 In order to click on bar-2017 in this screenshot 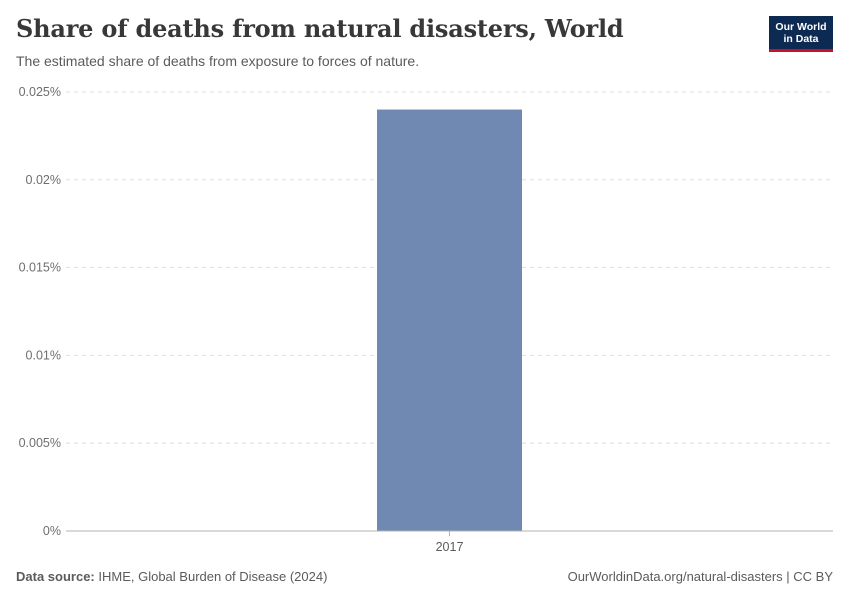, I will do `click(449, 320)`.